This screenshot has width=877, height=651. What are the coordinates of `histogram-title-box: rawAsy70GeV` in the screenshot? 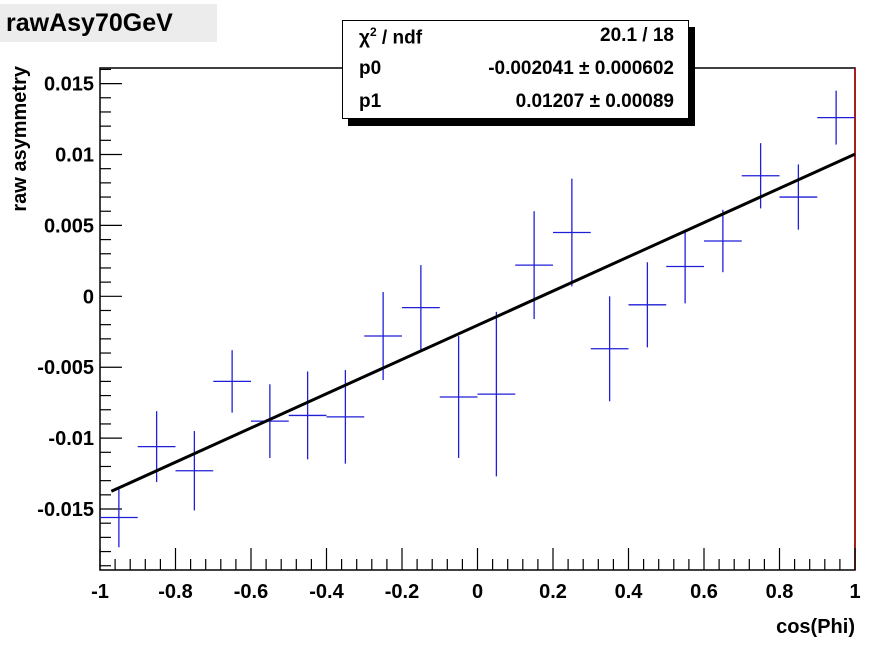 It's located at (108, 23).